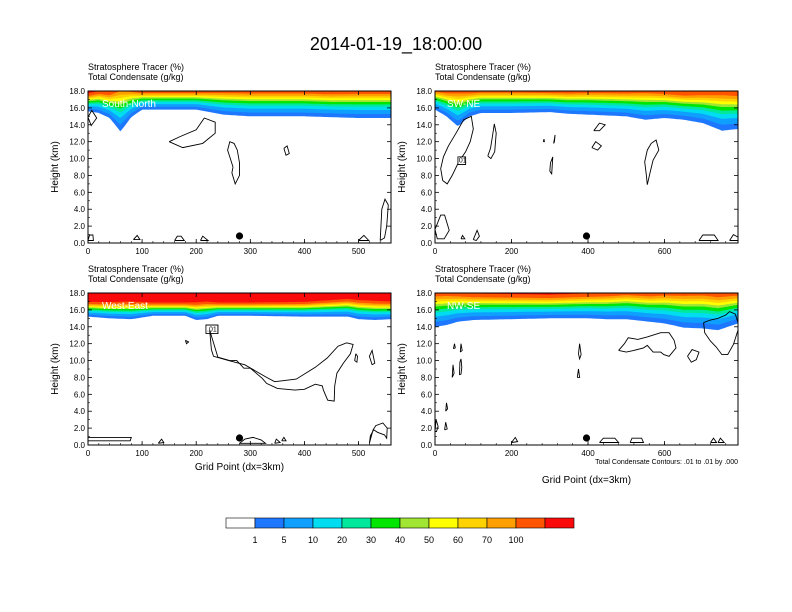  What do you see at coordinates (400, 540) in the screenshot?
I see `colorbar-label: 40` at bounding box center [400, 540].